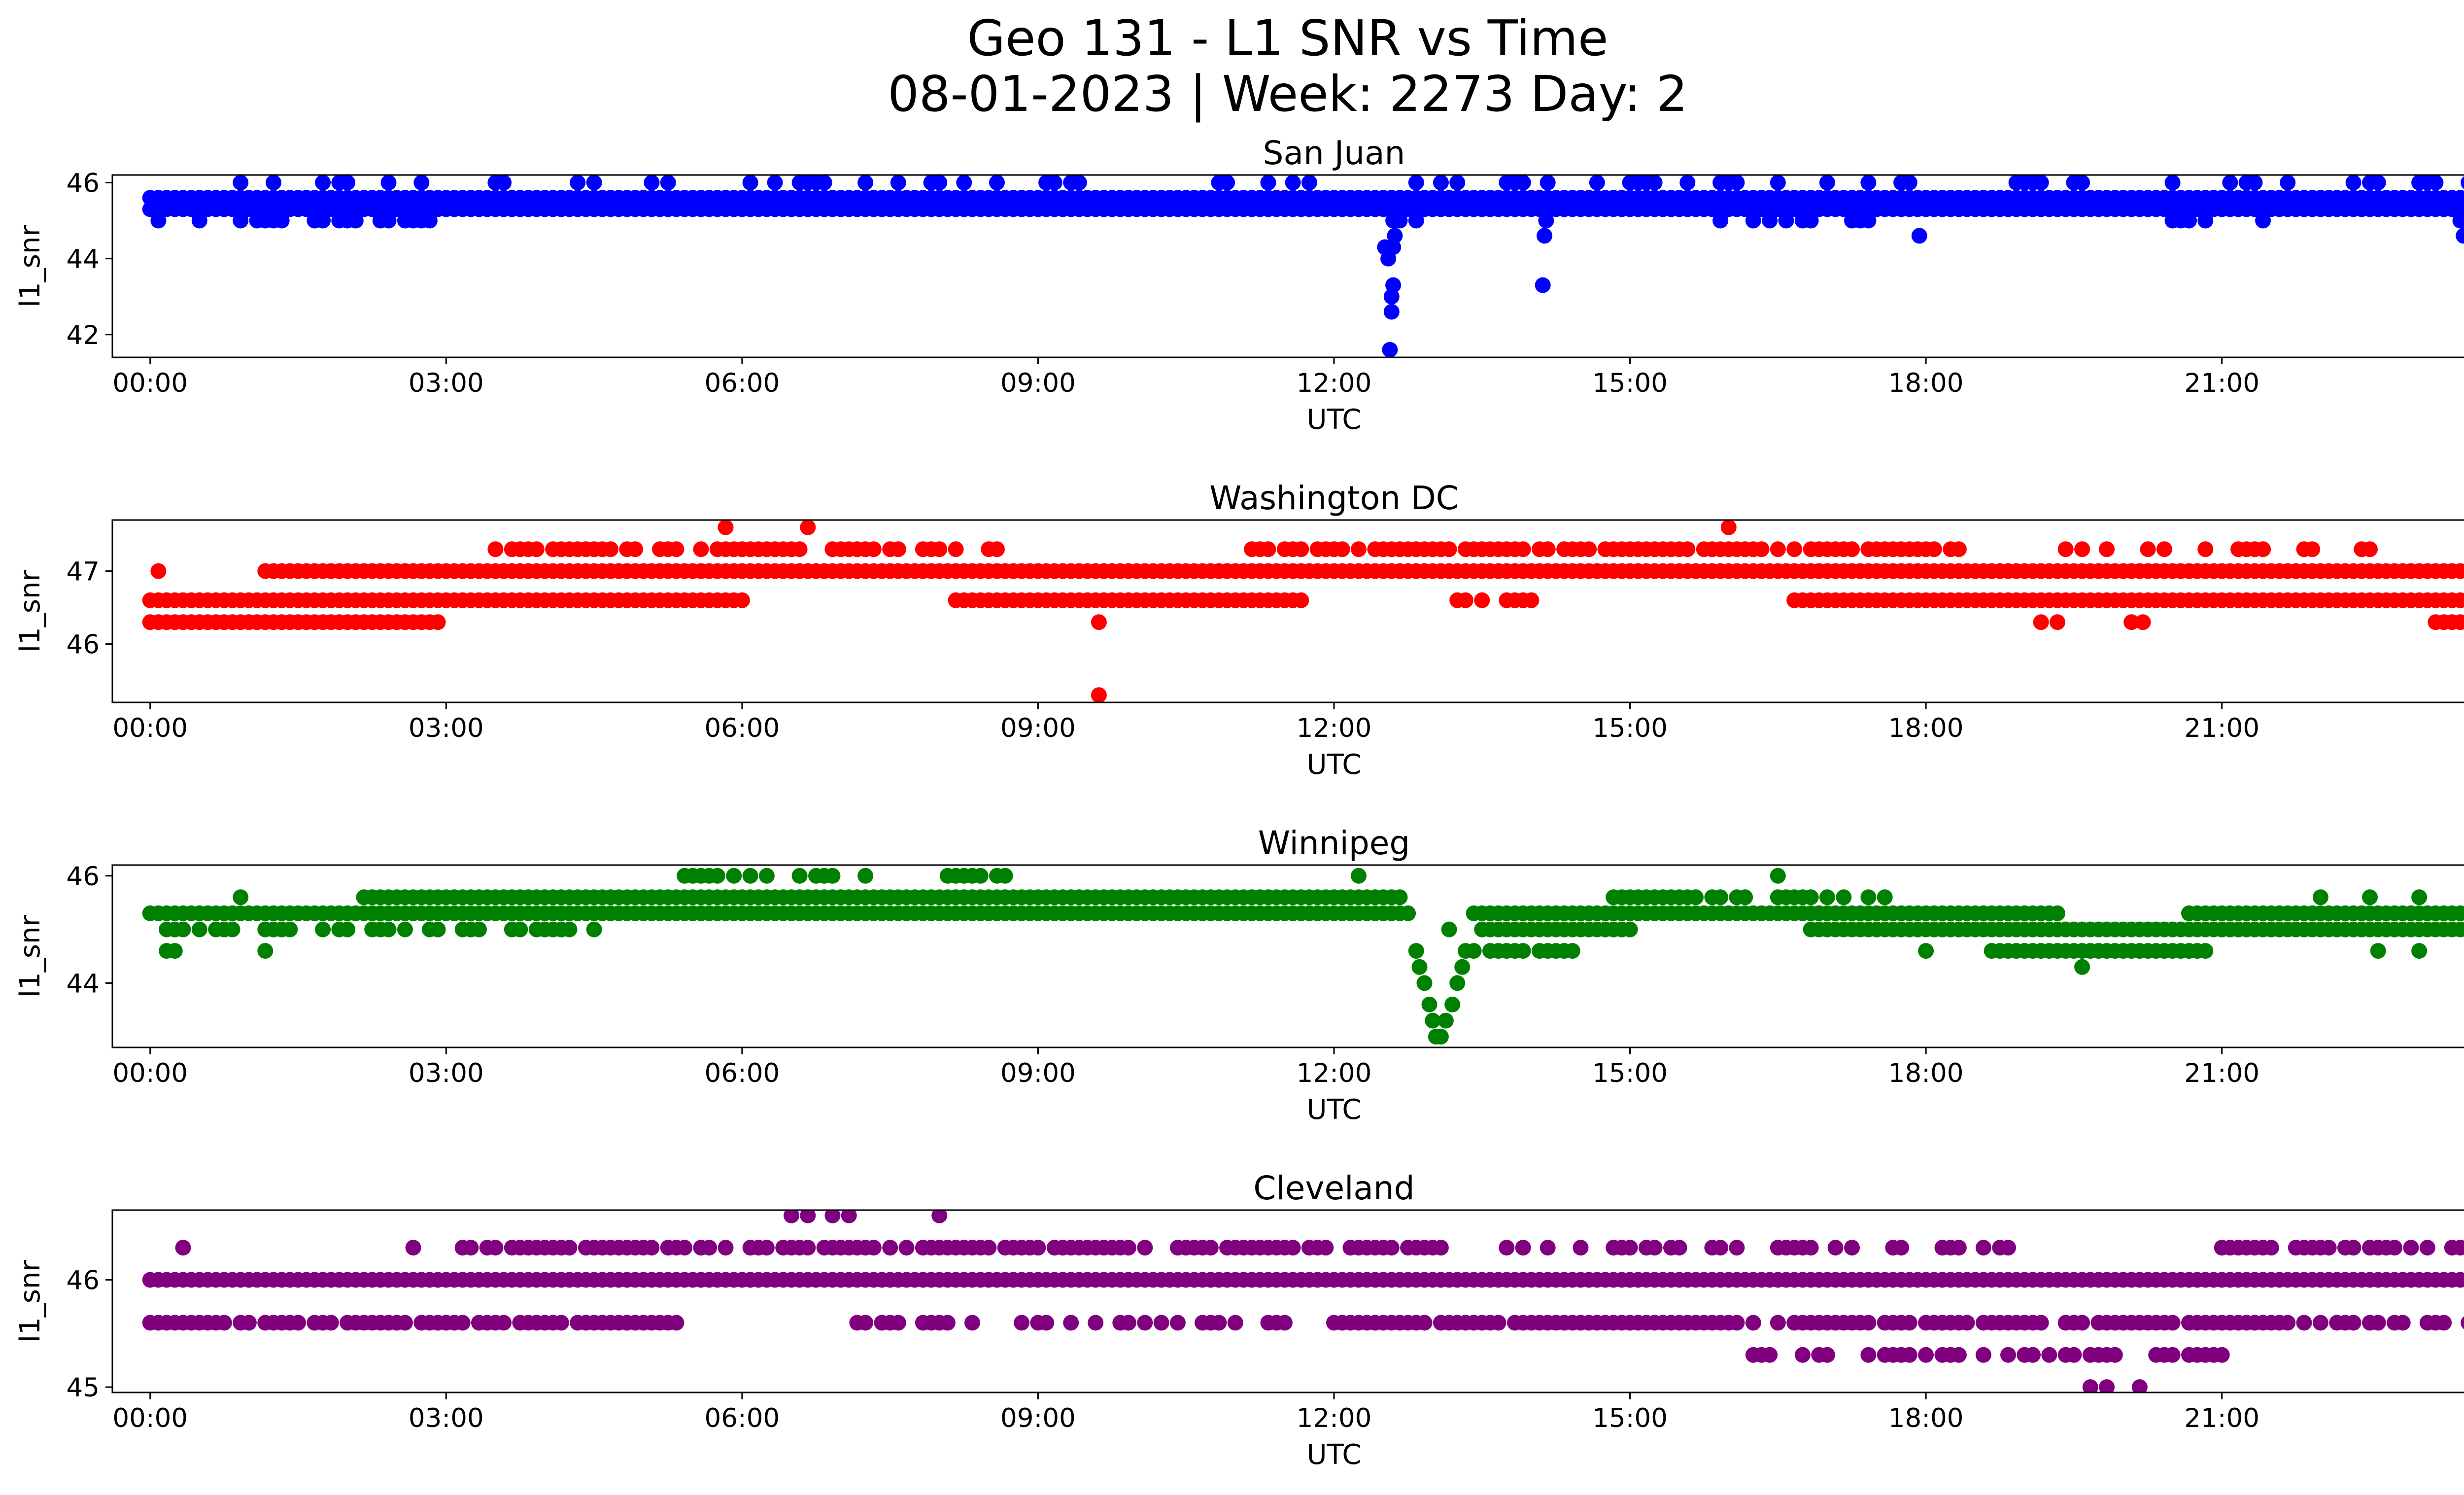 This screenshot has width=2464, height=1495. Describe the element at coordinates (1334, 728) in the screenshot. I see `x-tick-label: 12:00` at that location.